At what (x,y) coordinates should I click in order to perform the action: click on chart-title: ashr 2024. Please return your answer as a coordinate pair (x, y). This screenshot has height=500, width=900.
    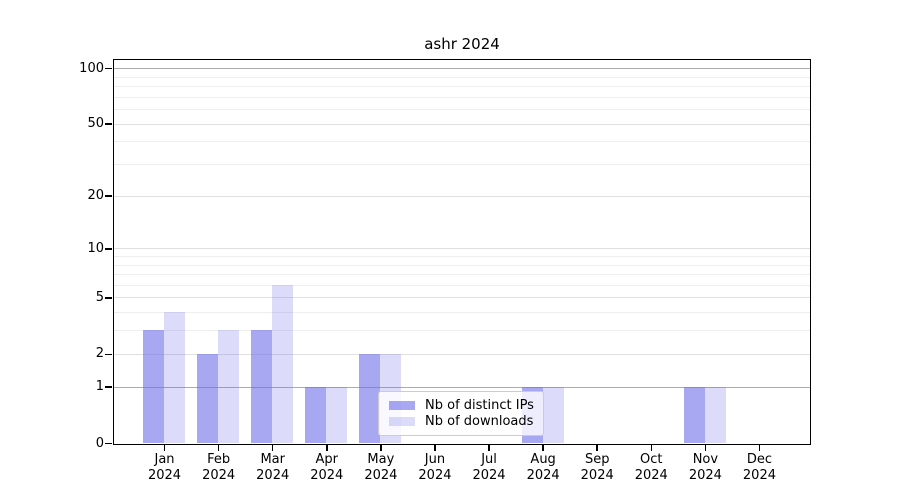
    Looking at the image, I should click on (462, 44).